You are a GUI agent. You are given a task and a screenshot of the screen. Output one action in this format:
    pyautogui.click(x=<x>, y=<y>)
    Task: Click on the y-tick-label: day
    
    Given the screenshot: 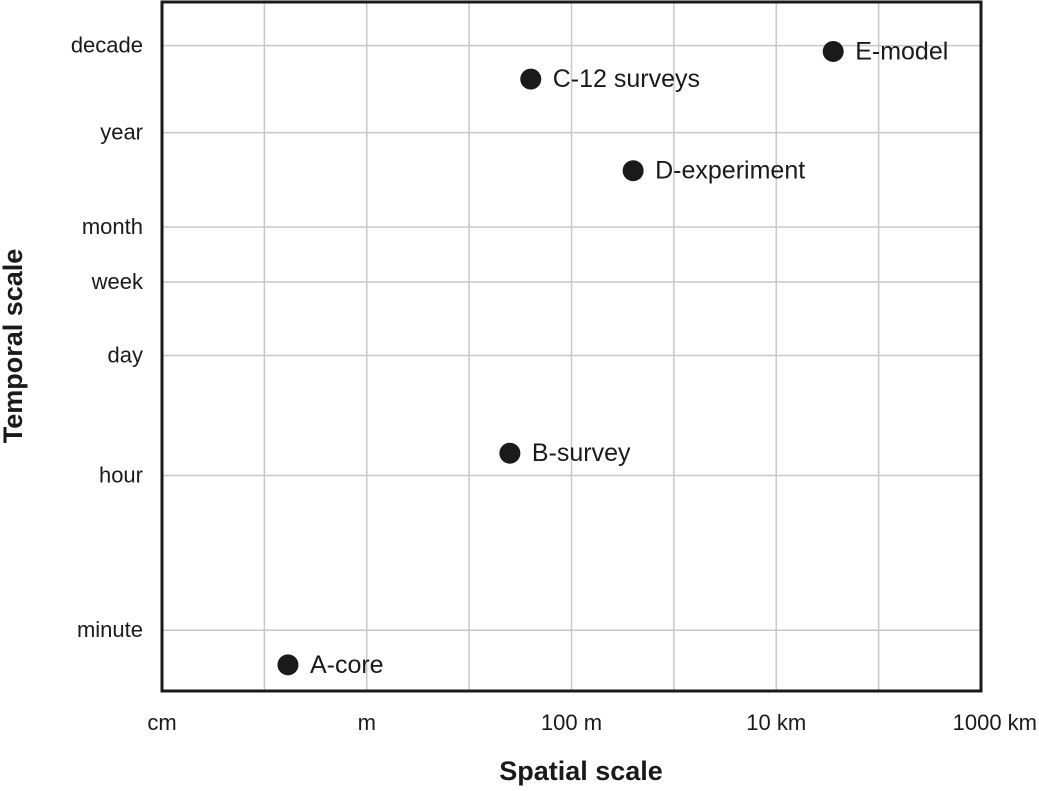 What is the action you would take?
    pyautogui.click(x=125, y=354)
    